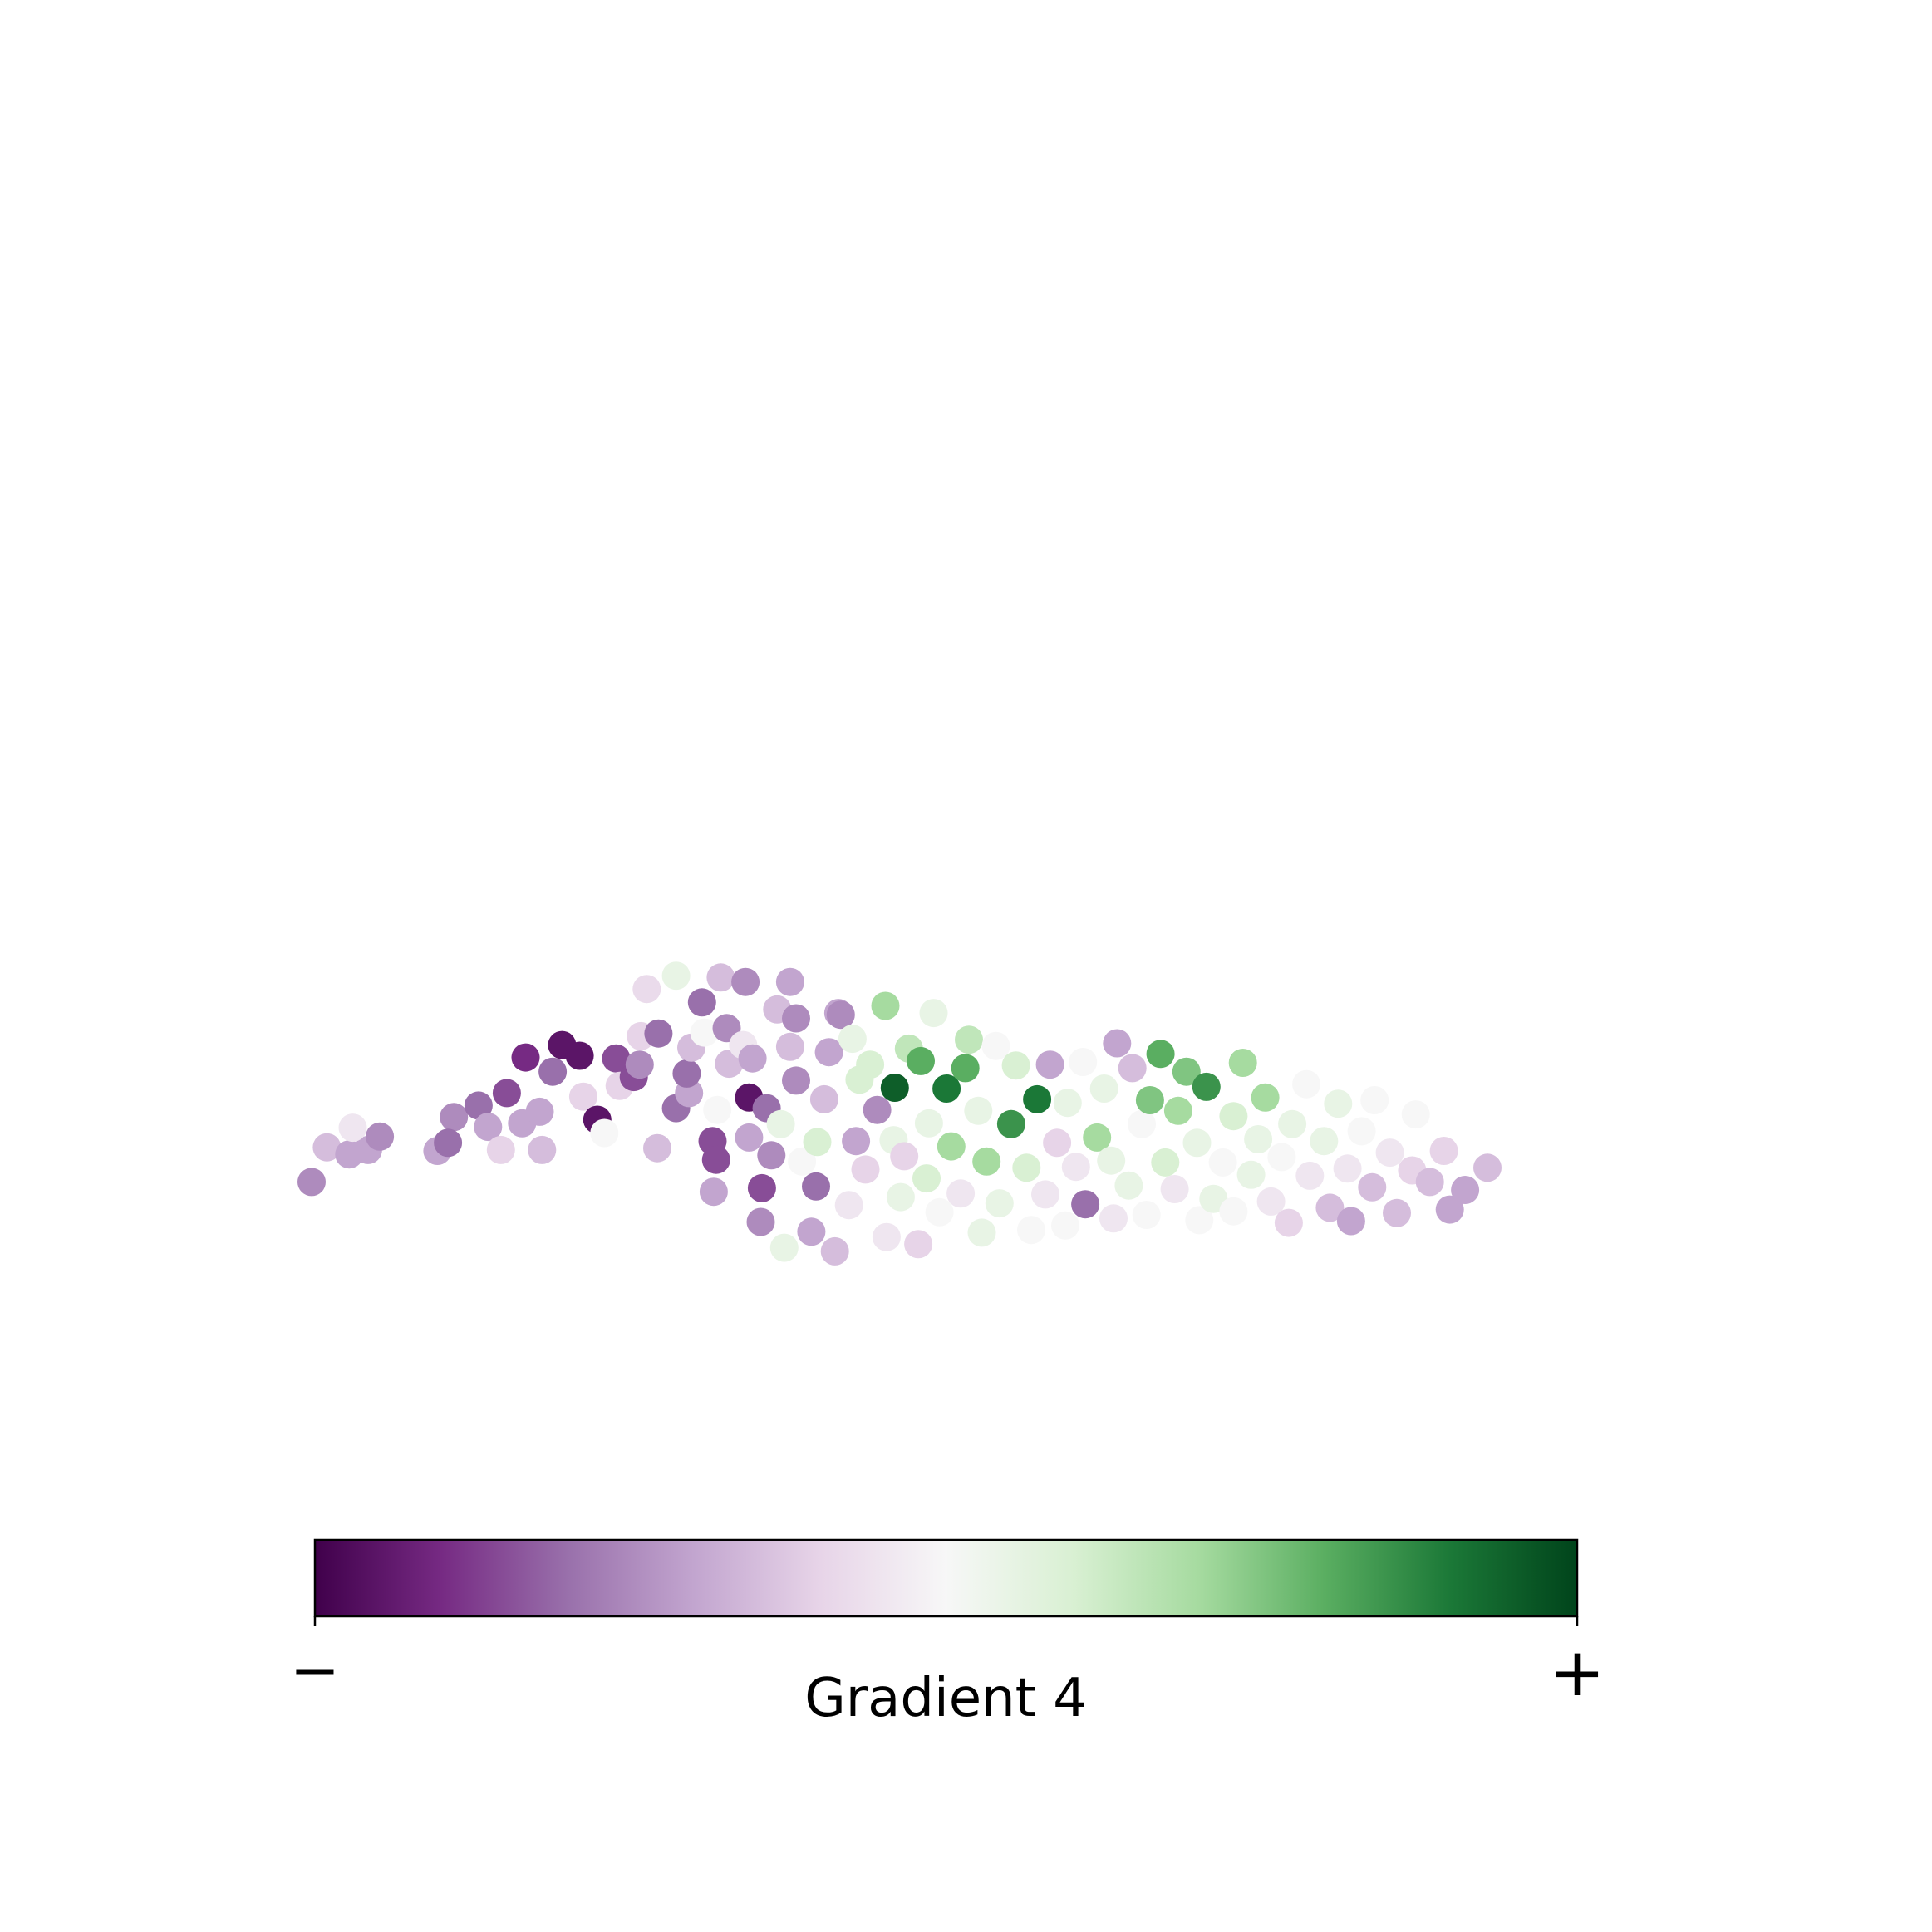  What do you see at coordinates (948, 1633) in the screenshot?
I see `colorbar: − + Gradient 4` at bounding box center [948, 1633].